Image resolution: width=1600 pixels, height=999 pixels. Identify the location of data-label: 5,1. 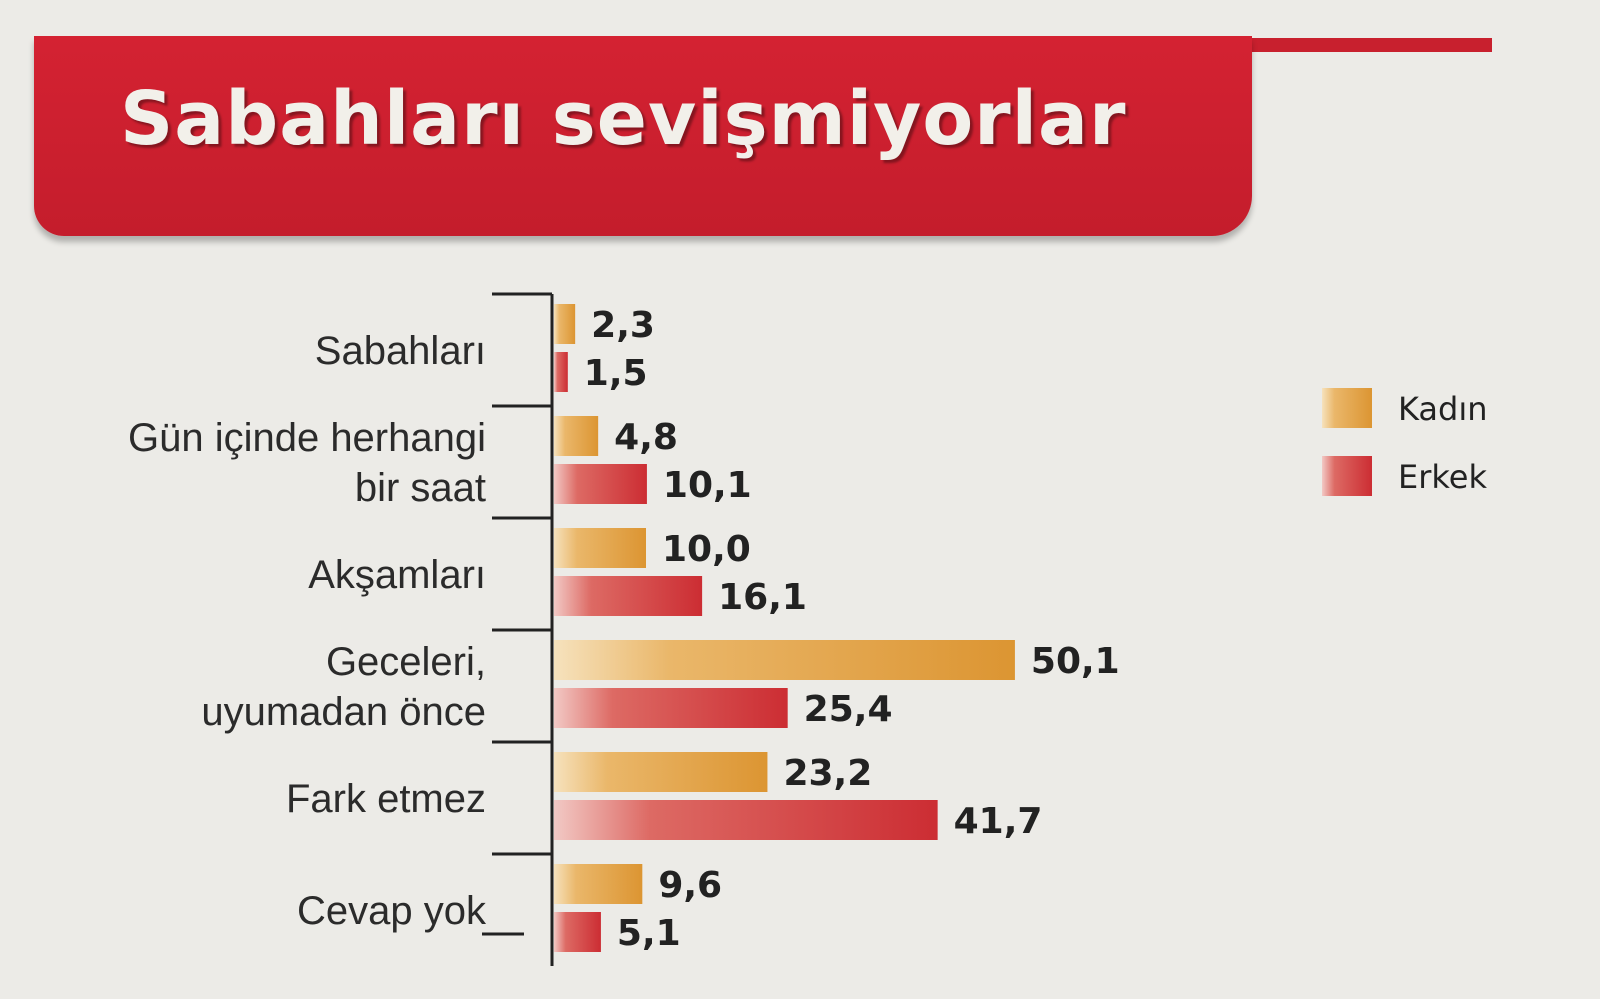
(649, 933).